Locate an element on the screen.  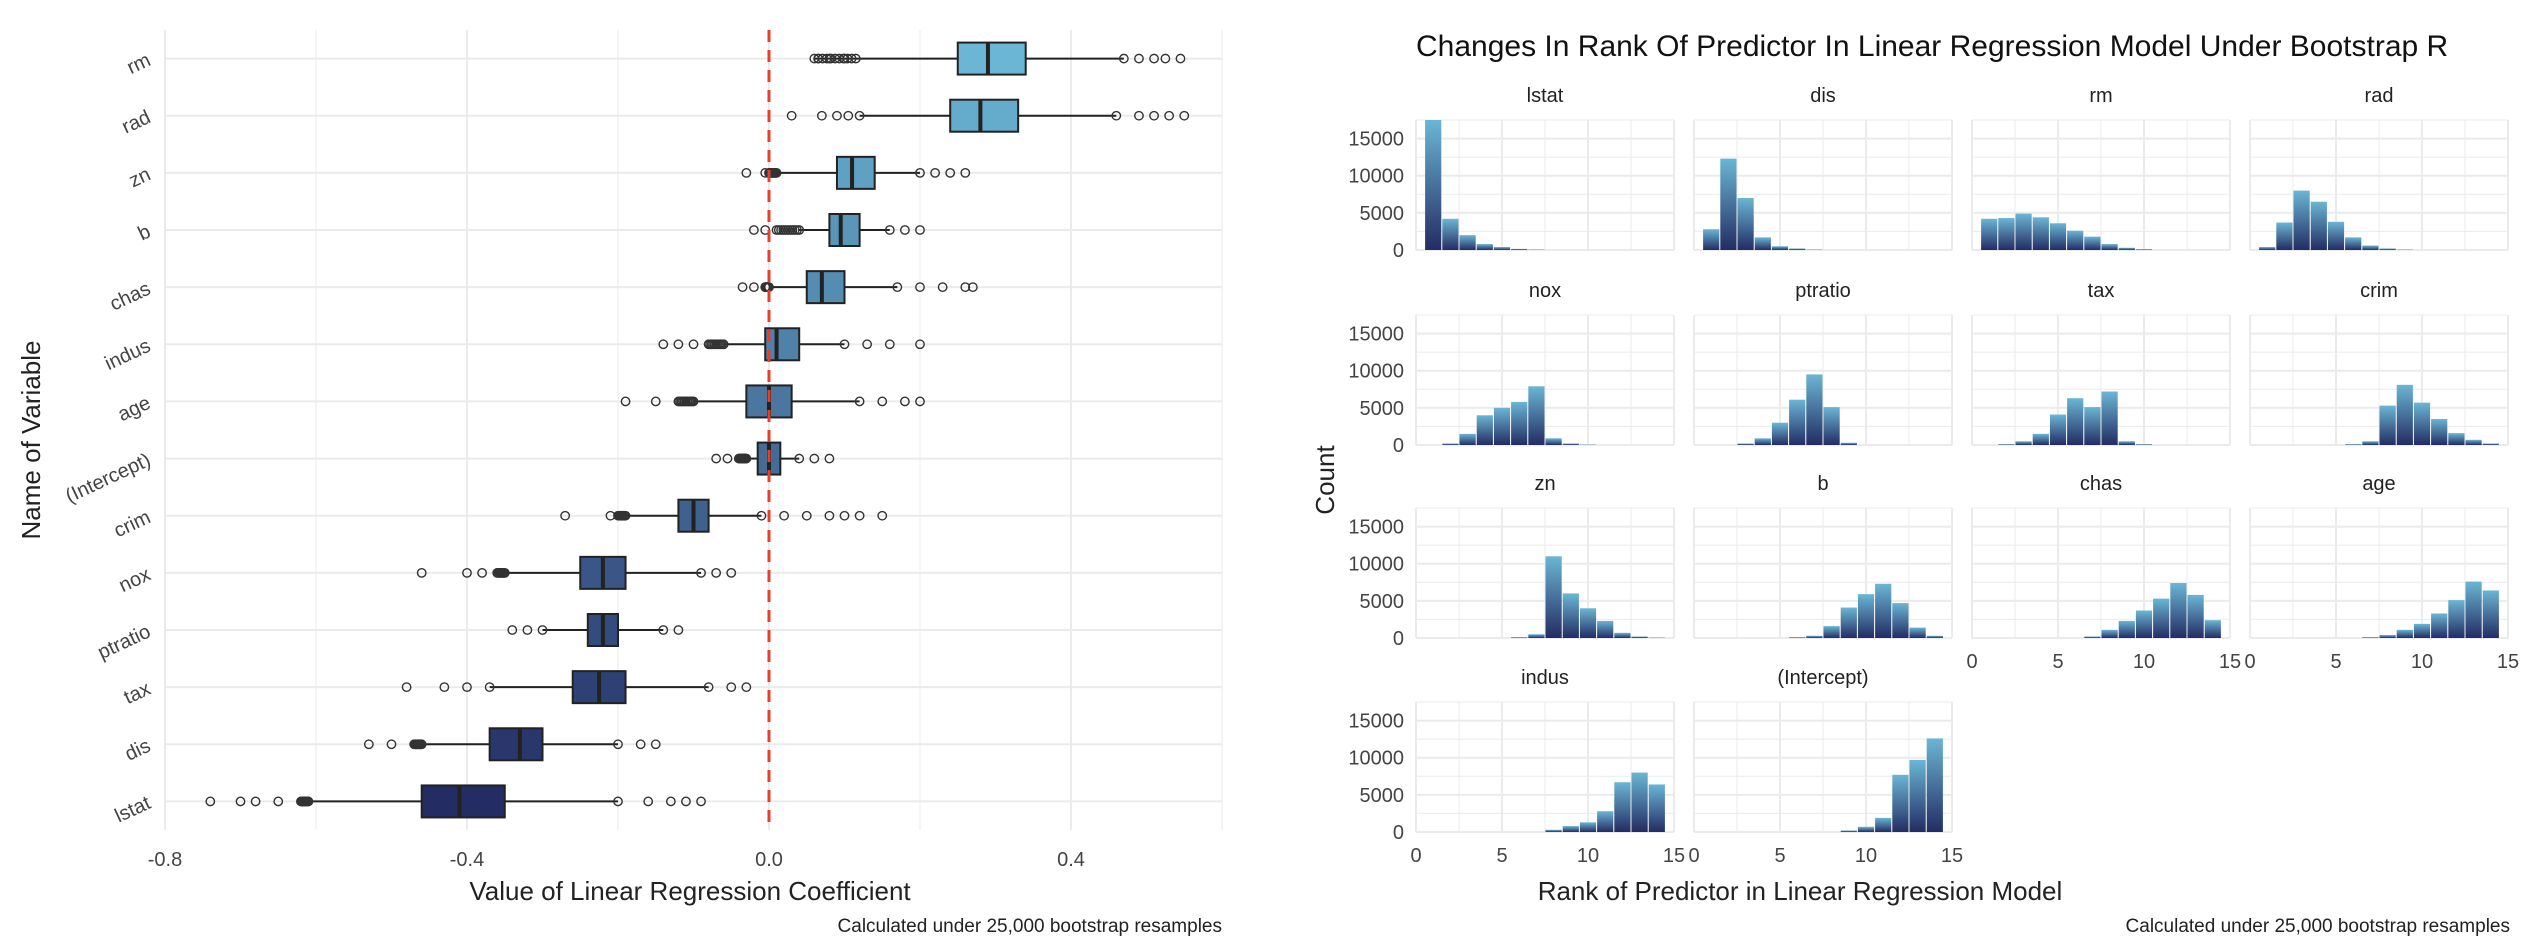
facet-y-tick-label: 15000 is located at coordinates (1376, 722).